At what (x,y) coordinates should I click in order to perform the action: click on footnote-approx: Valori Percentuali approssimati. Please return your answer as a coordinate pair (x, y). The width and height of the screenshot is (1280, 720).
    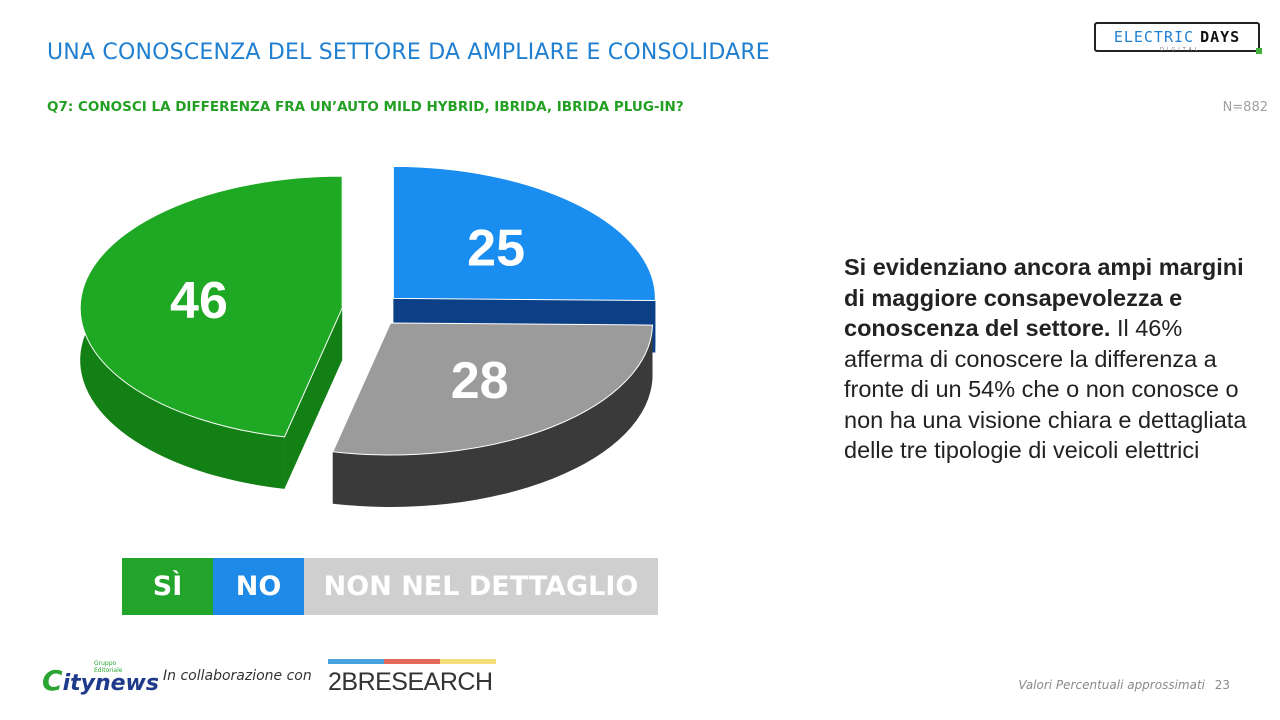
    Looking at the image, I should click on (1111, 685).